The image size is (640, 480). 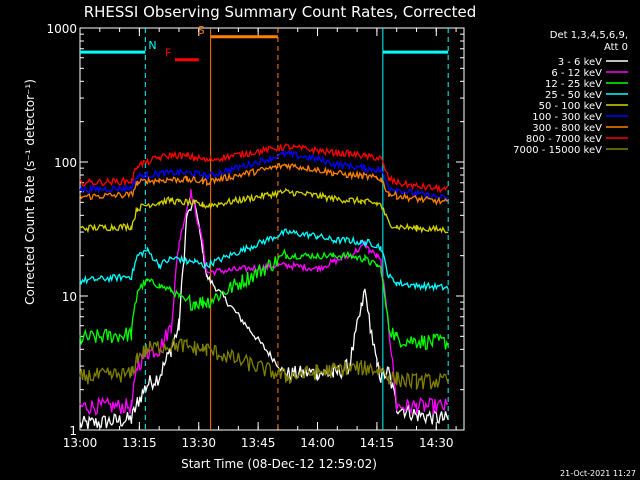 I want to click on y-tick-label: 1000, so click(x=61, y=29).